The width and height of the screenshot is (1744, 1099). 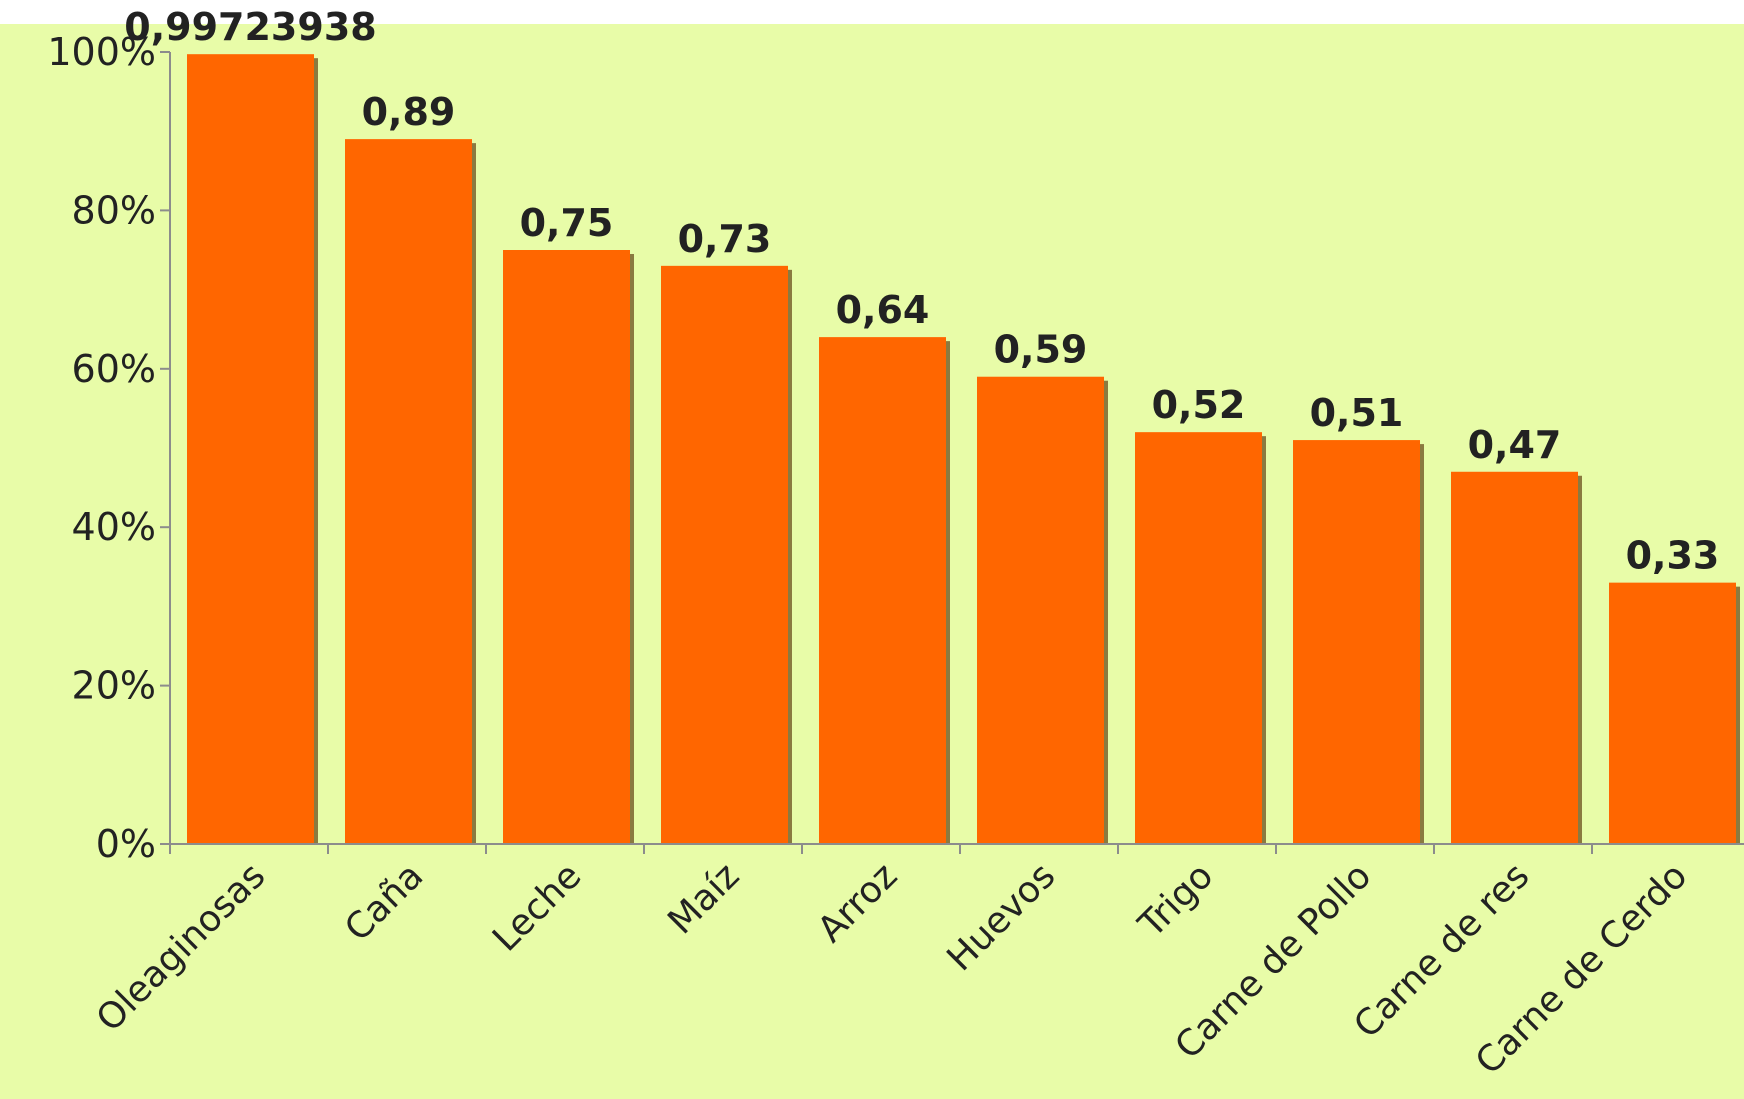 What do you see at coordinates (409, 112) in the screenshot?
I see `data-label: 0,89` at bounding box center [409, 112].